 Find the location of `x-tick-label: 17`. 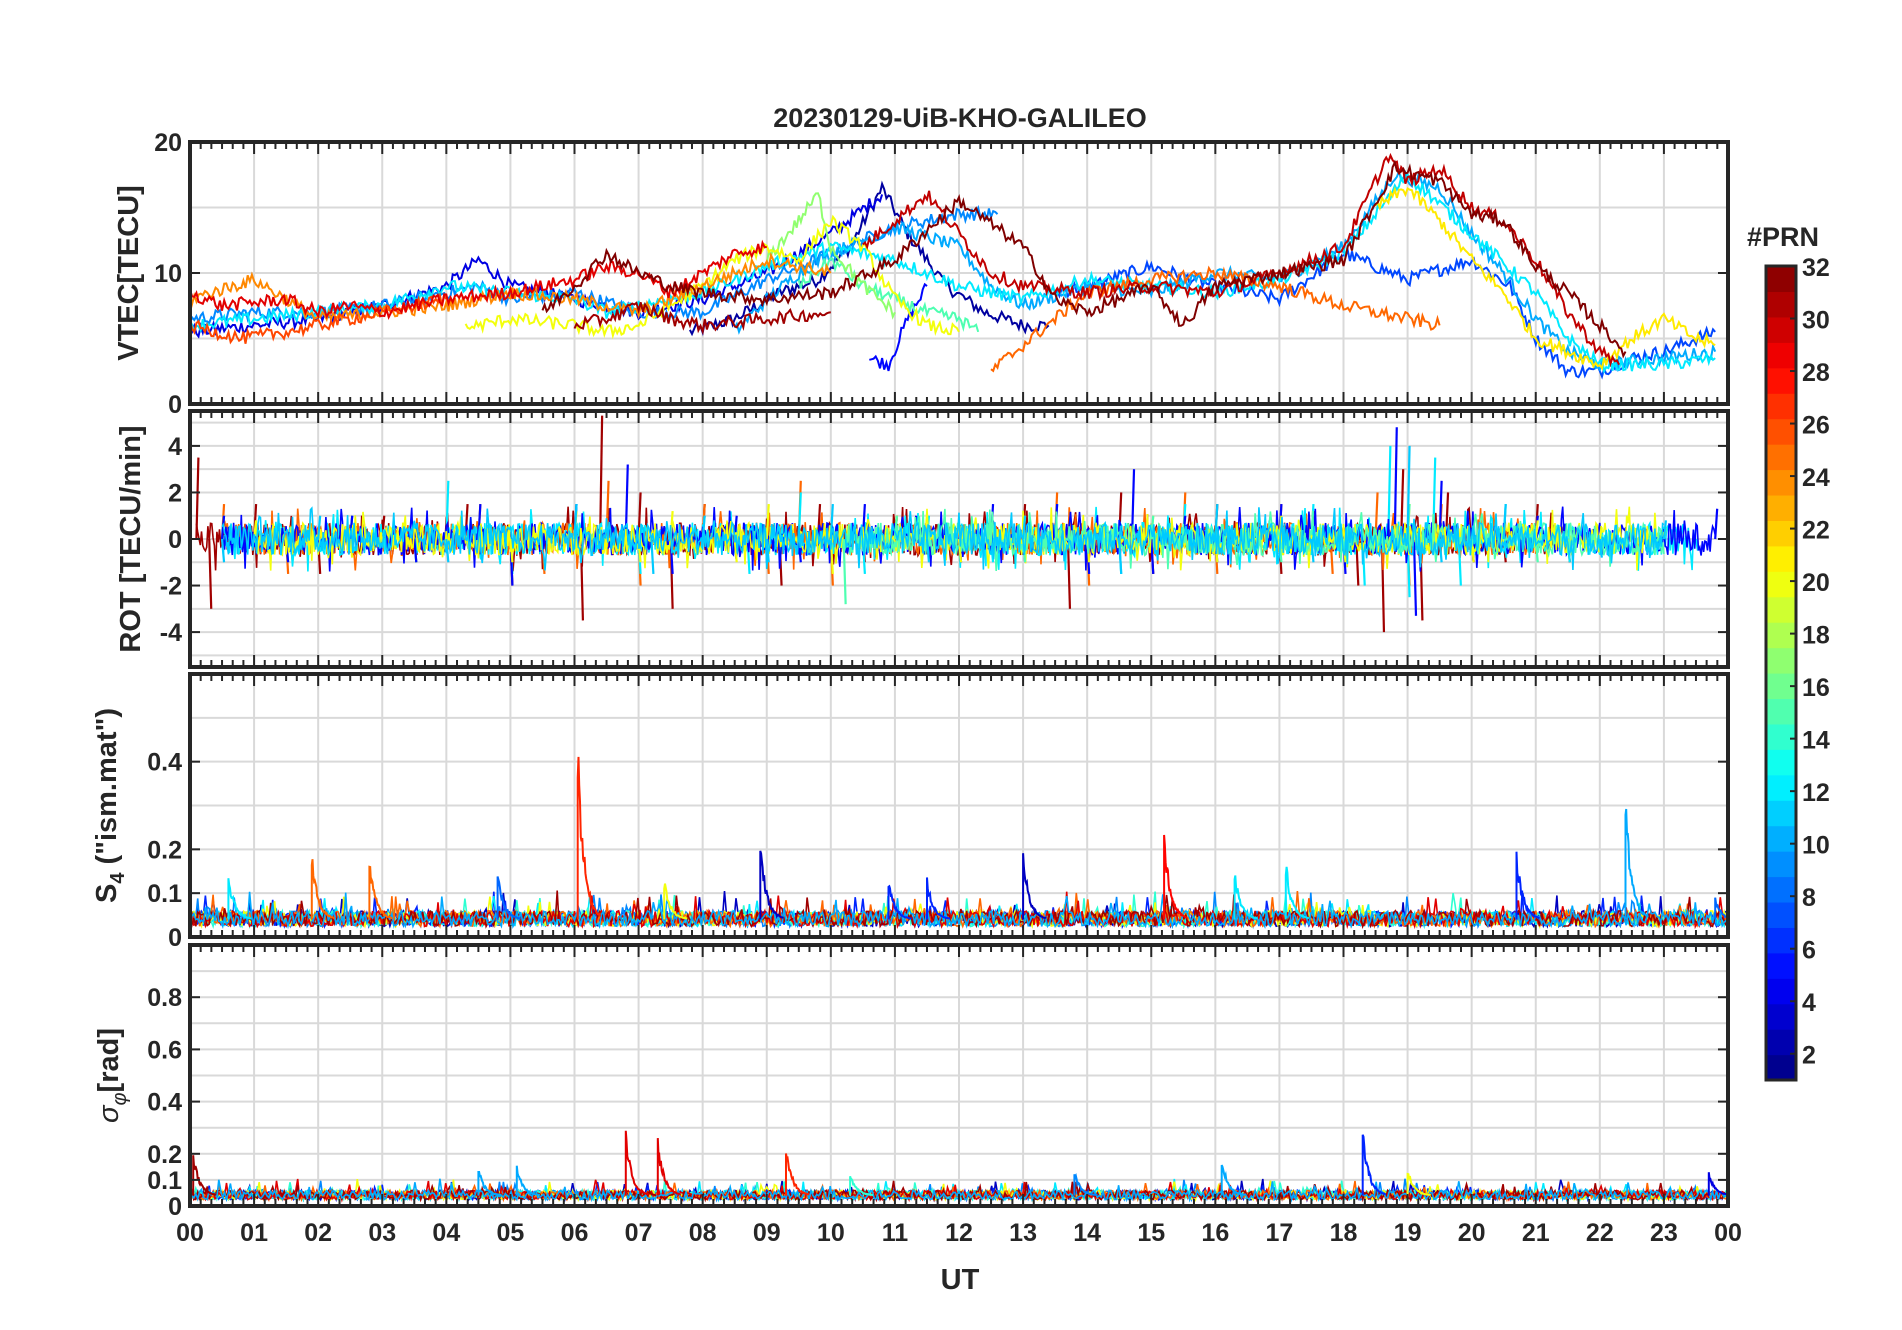

x-tick-label: 17 is located at coordinates (1280, 1233).